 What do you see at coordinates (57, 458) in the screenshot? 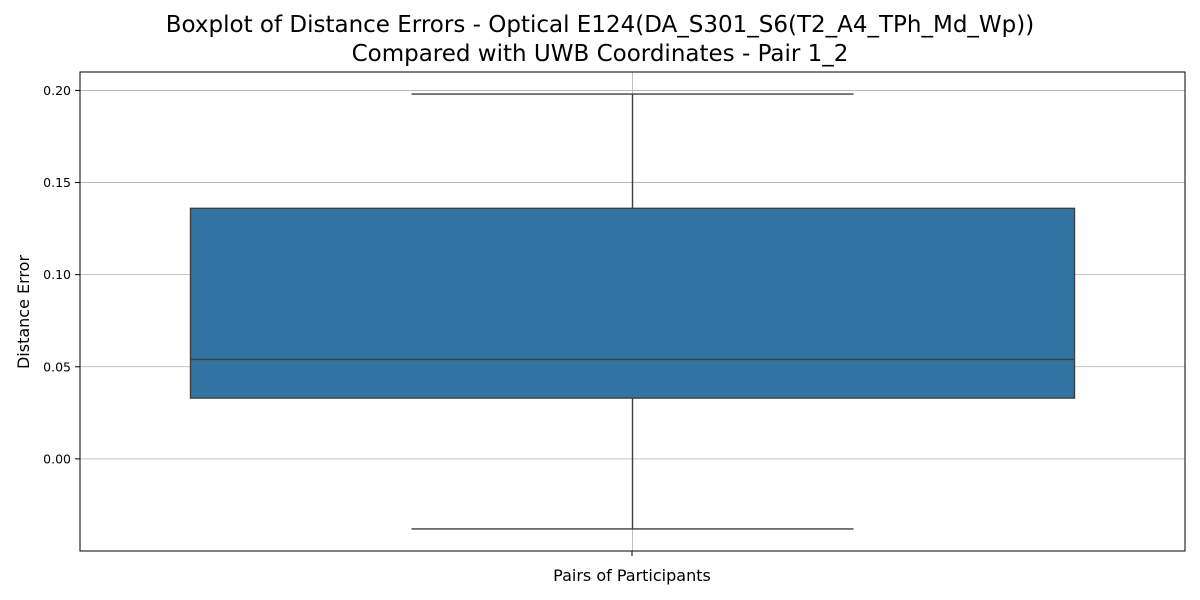
I see `y-tick-label: 0.00` at bounding box center [57, 458].